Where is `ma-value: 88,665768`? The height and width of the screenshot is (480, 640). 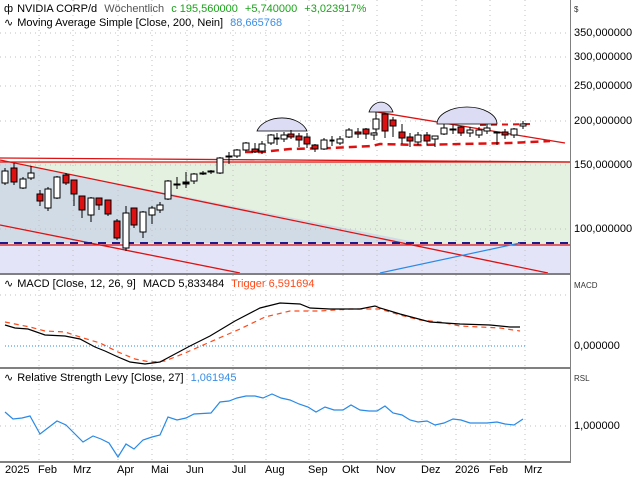 ma-value: 88,665768 is located at coordinates (256, 23).